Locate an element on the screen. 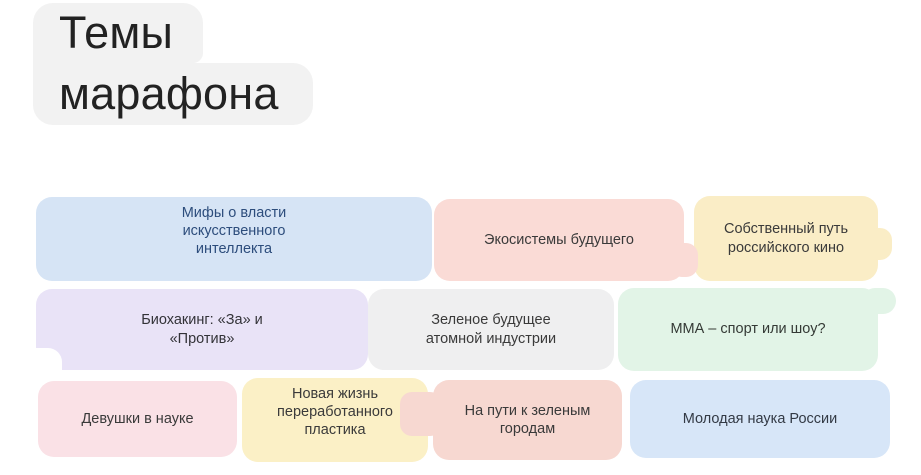 The image size is (921, 475). topic-chip: Зеленое будущее атомной индустрии is located at coordinates (491, 329).